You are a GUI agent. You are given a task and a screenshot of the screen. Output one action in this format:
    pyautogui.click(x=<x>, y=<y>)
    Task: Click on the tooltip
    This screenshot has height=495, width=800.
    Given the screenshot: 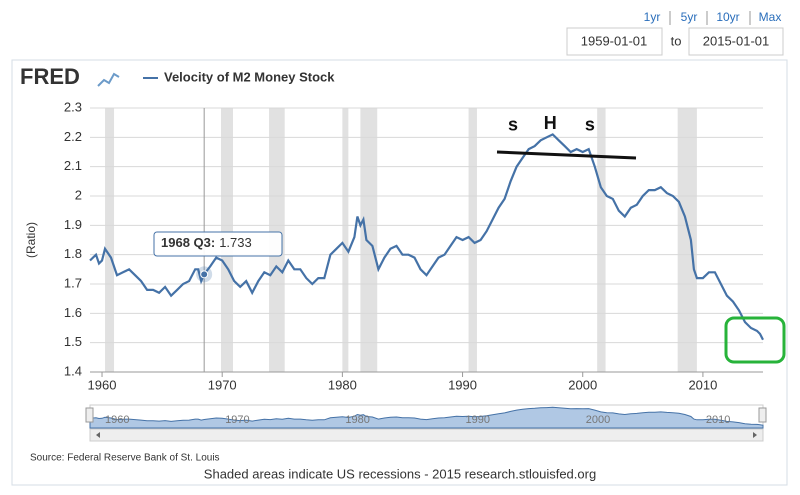 What is the action you would take?
    pyautogui.click(x=218, y=244)
    